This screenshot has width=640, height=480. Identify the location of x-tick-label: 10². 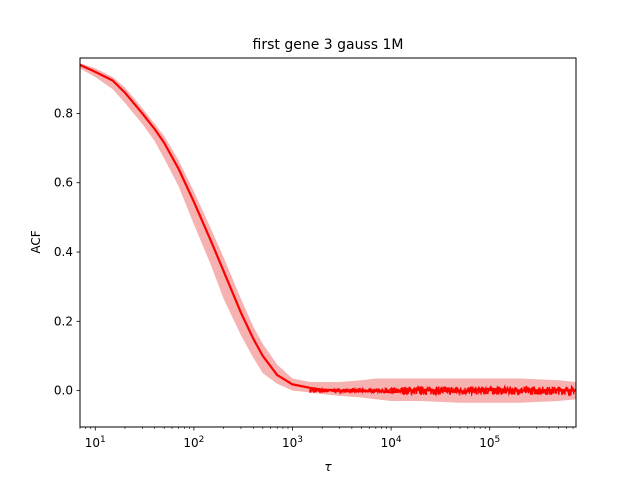
(193, 442).